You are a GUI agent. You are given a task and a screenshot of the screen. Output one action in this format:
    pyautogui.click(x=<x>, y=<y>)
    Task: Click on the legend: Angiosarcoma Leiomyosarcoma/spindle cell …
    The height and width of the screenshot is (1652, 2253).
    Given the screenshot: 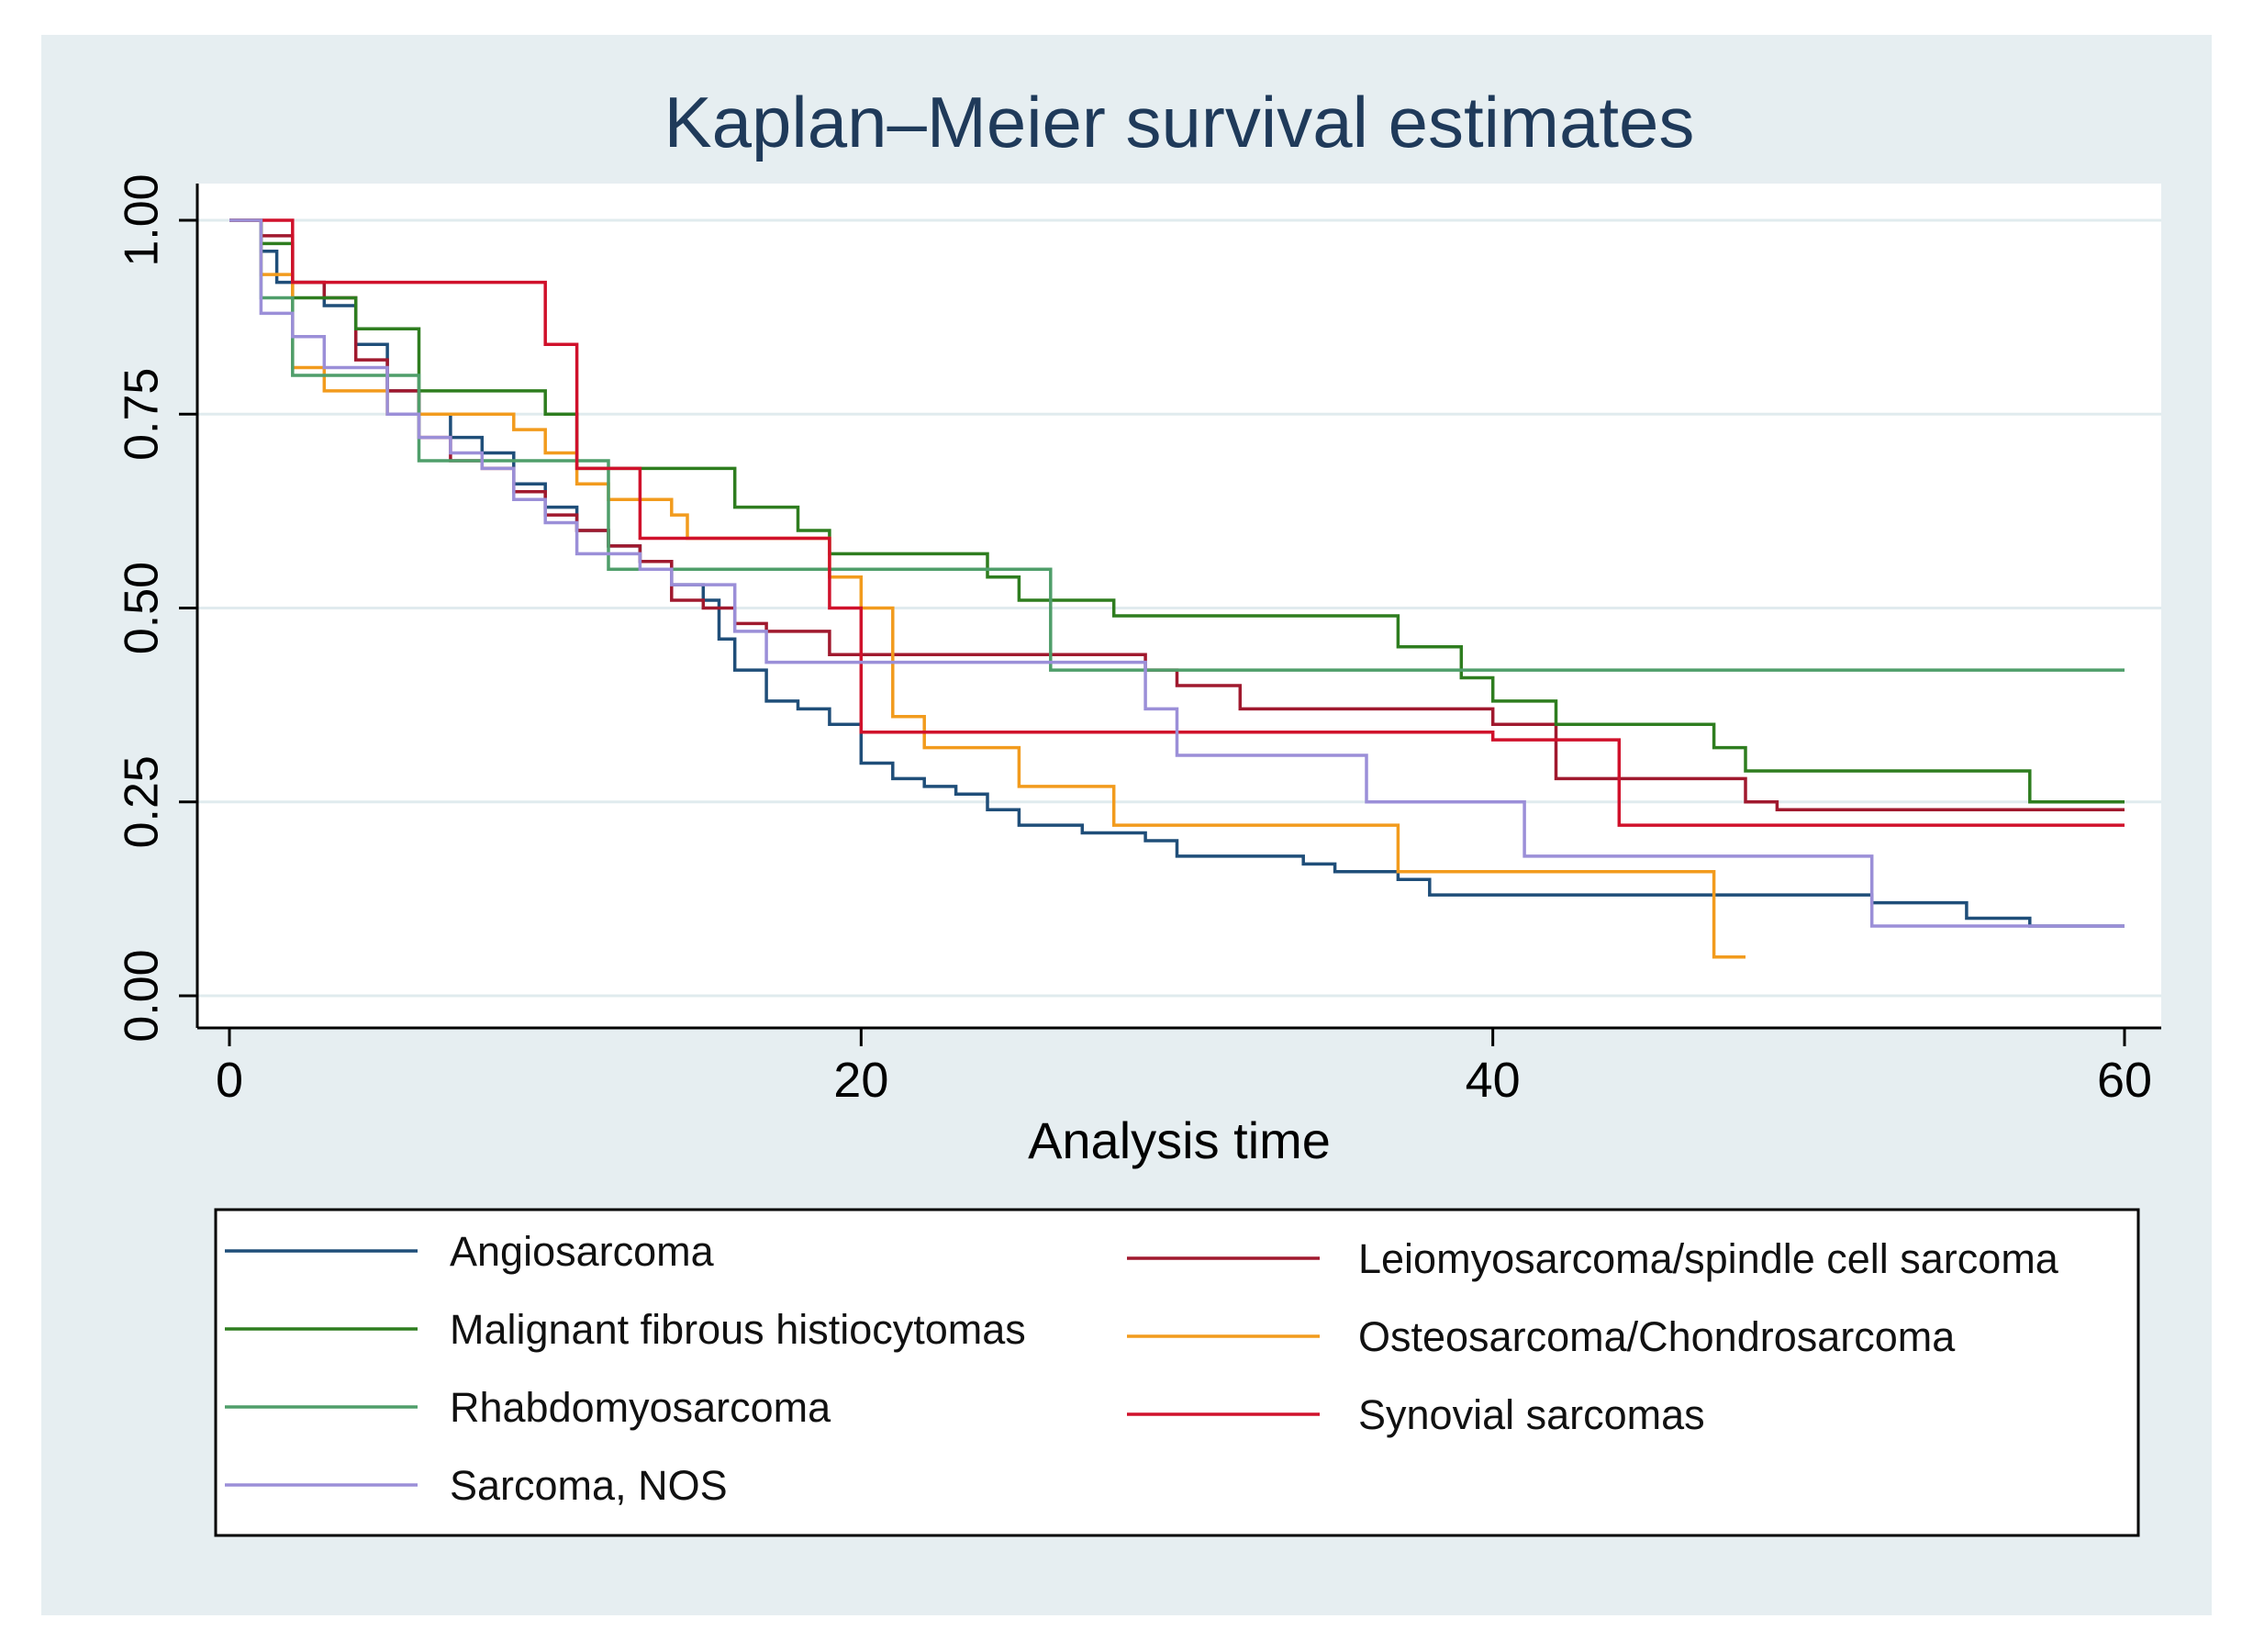 What is the action you would take?
    pyautogui.click(x=1142, y=1368)
    